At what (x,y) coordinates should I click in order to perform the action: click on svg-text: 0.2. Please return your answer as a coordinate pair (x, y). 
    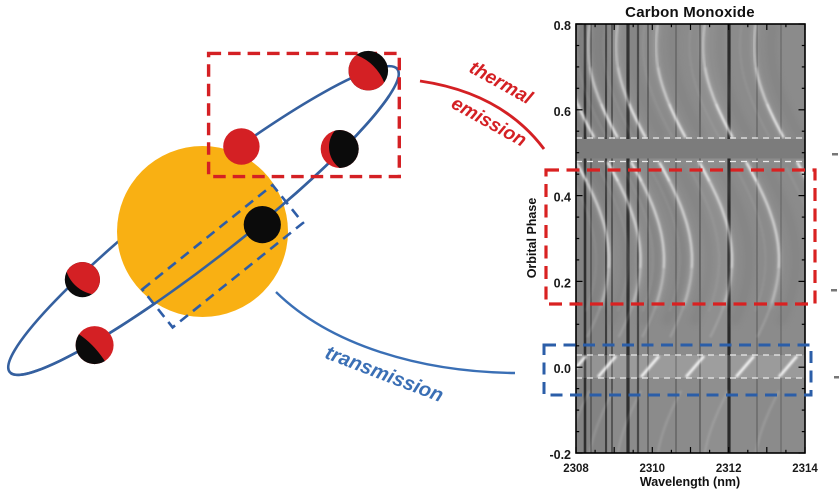
    Looking at the image, I should click on (562, 283).